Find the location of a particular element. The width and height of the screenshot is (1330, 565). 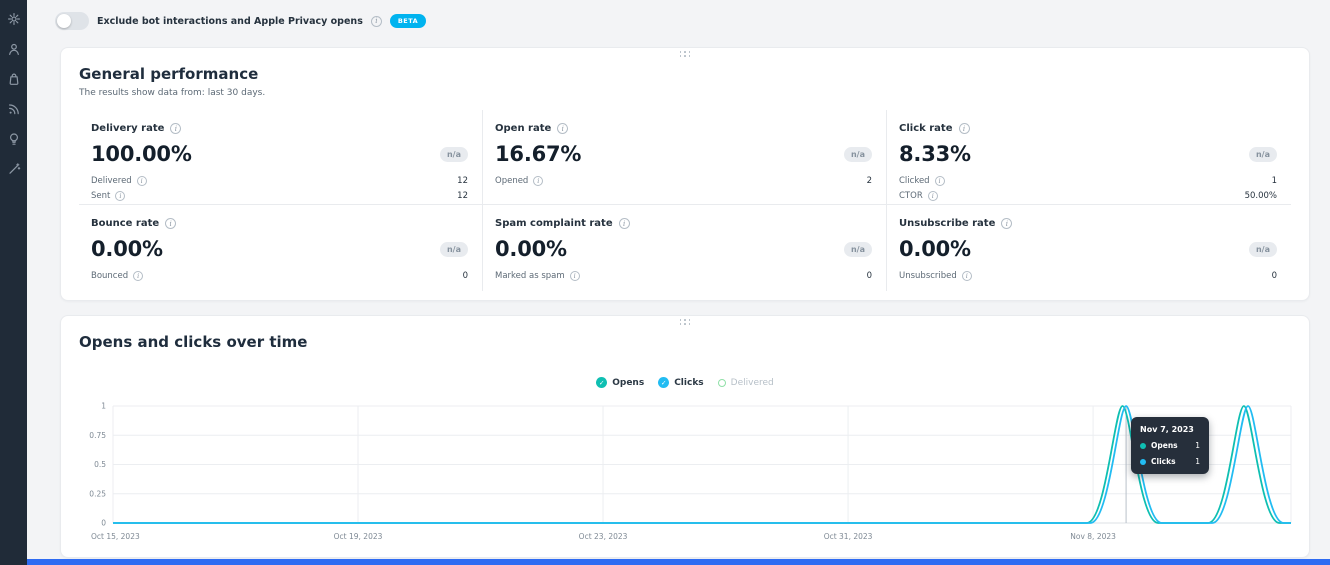

metric-sub-label: Bounced is located at coordinates (110, 275).